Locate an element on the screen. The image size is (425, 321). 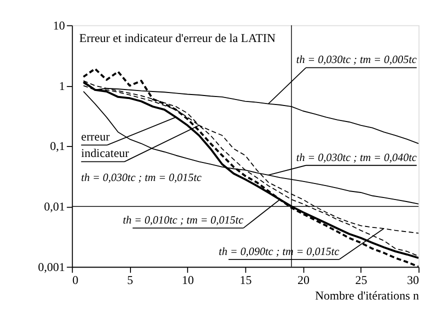
annotation: th = 0,030tc ; tm = 0,015tc is located at coordinates (141, 178).